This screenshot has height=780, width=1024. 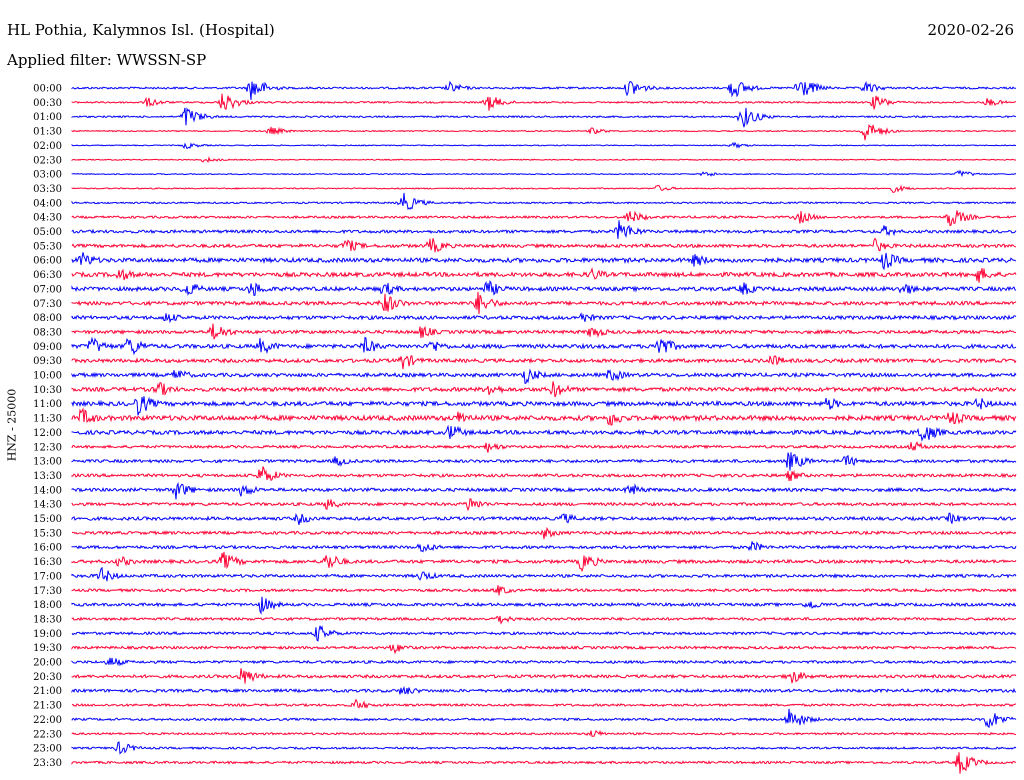 I want to click on time-tick-label: 17:00, so click(x=47, y=576).